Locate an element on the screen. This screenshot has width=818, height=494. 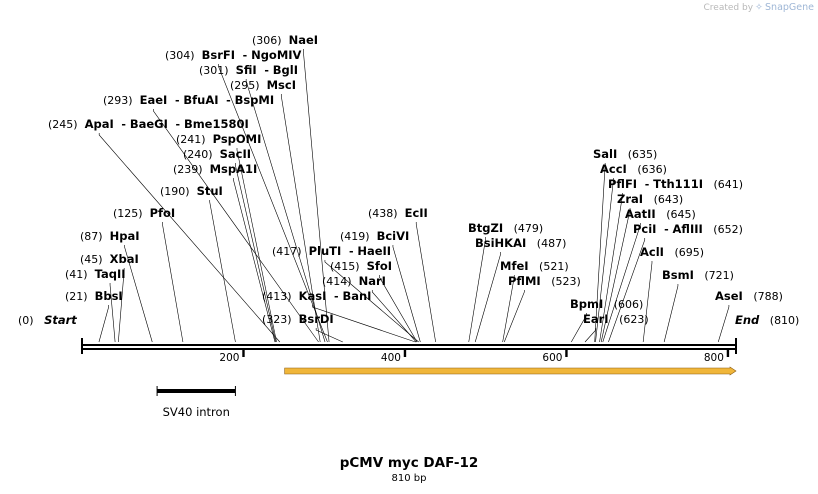
site-taqii-label: (41) TaqII is located at coordinates (95, 274).